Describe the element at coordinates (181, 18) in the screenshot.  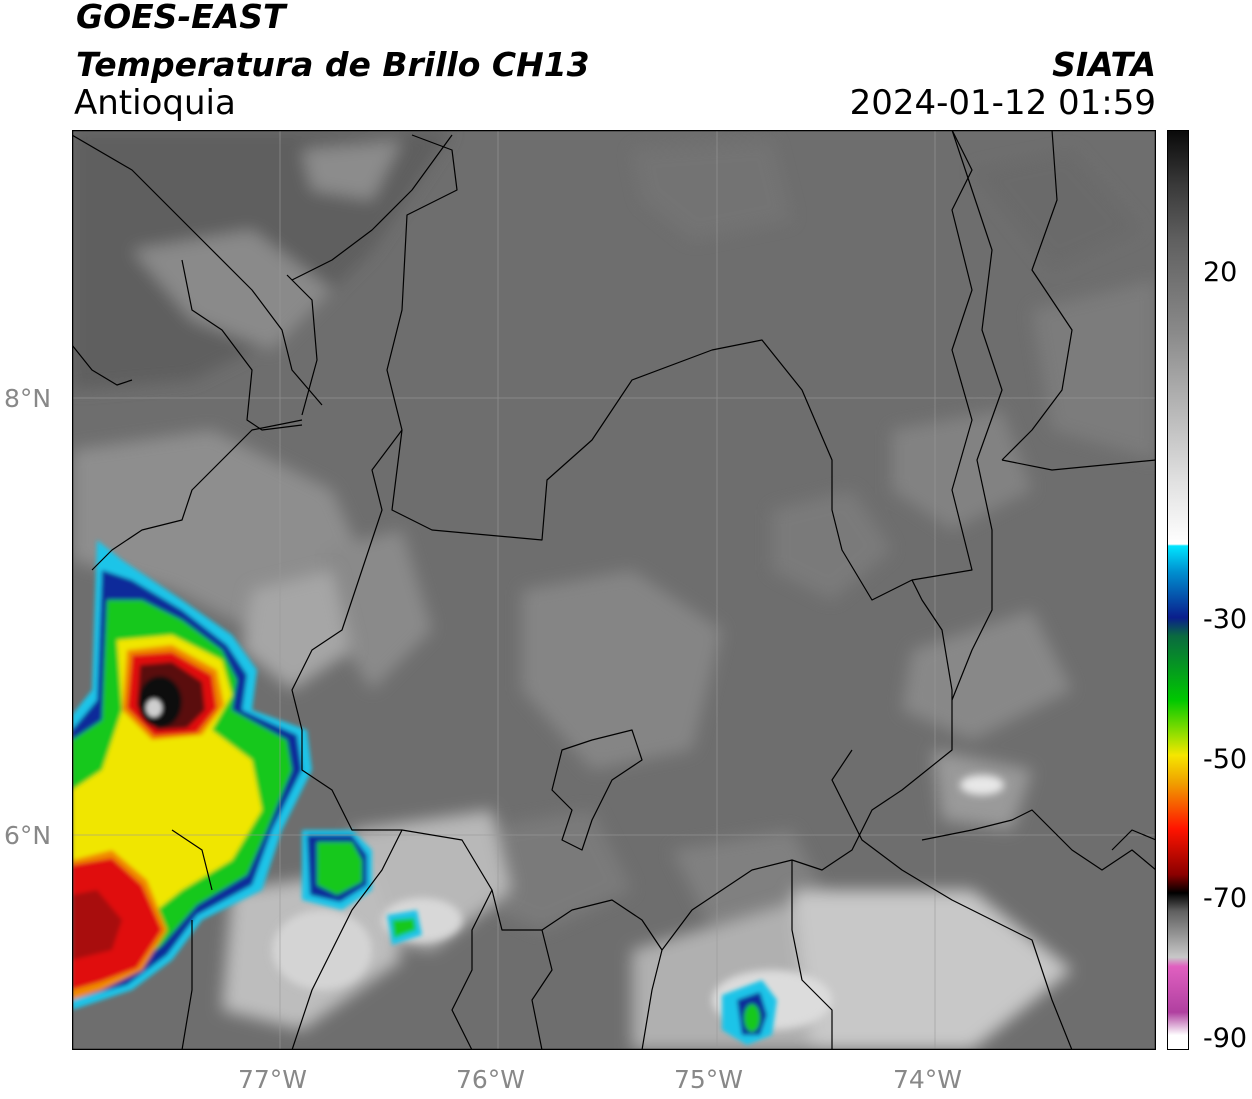
I see `satellite-title: GOES-EAST` at that location.